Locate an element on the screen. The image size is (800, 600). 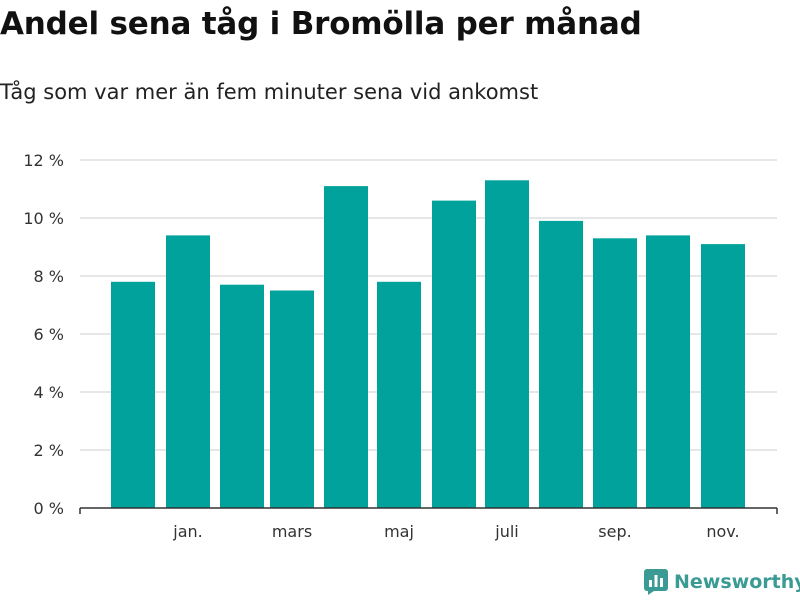
y-tick-label: 0 % is located at coordinates (49, 508).